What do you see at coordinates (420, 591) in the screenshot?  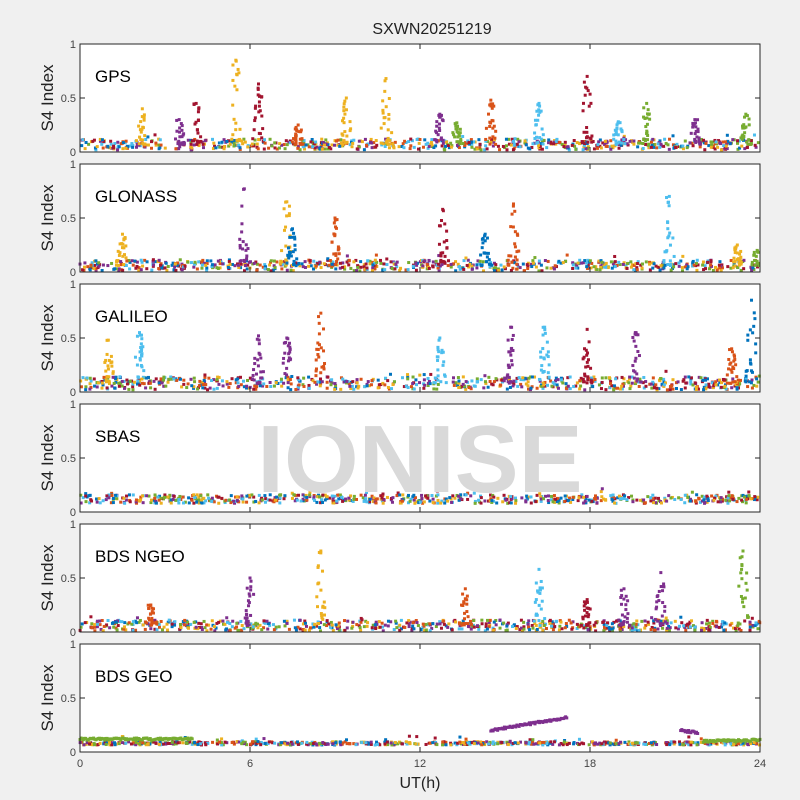 I see `data-points` at bounding box center [420, 591].